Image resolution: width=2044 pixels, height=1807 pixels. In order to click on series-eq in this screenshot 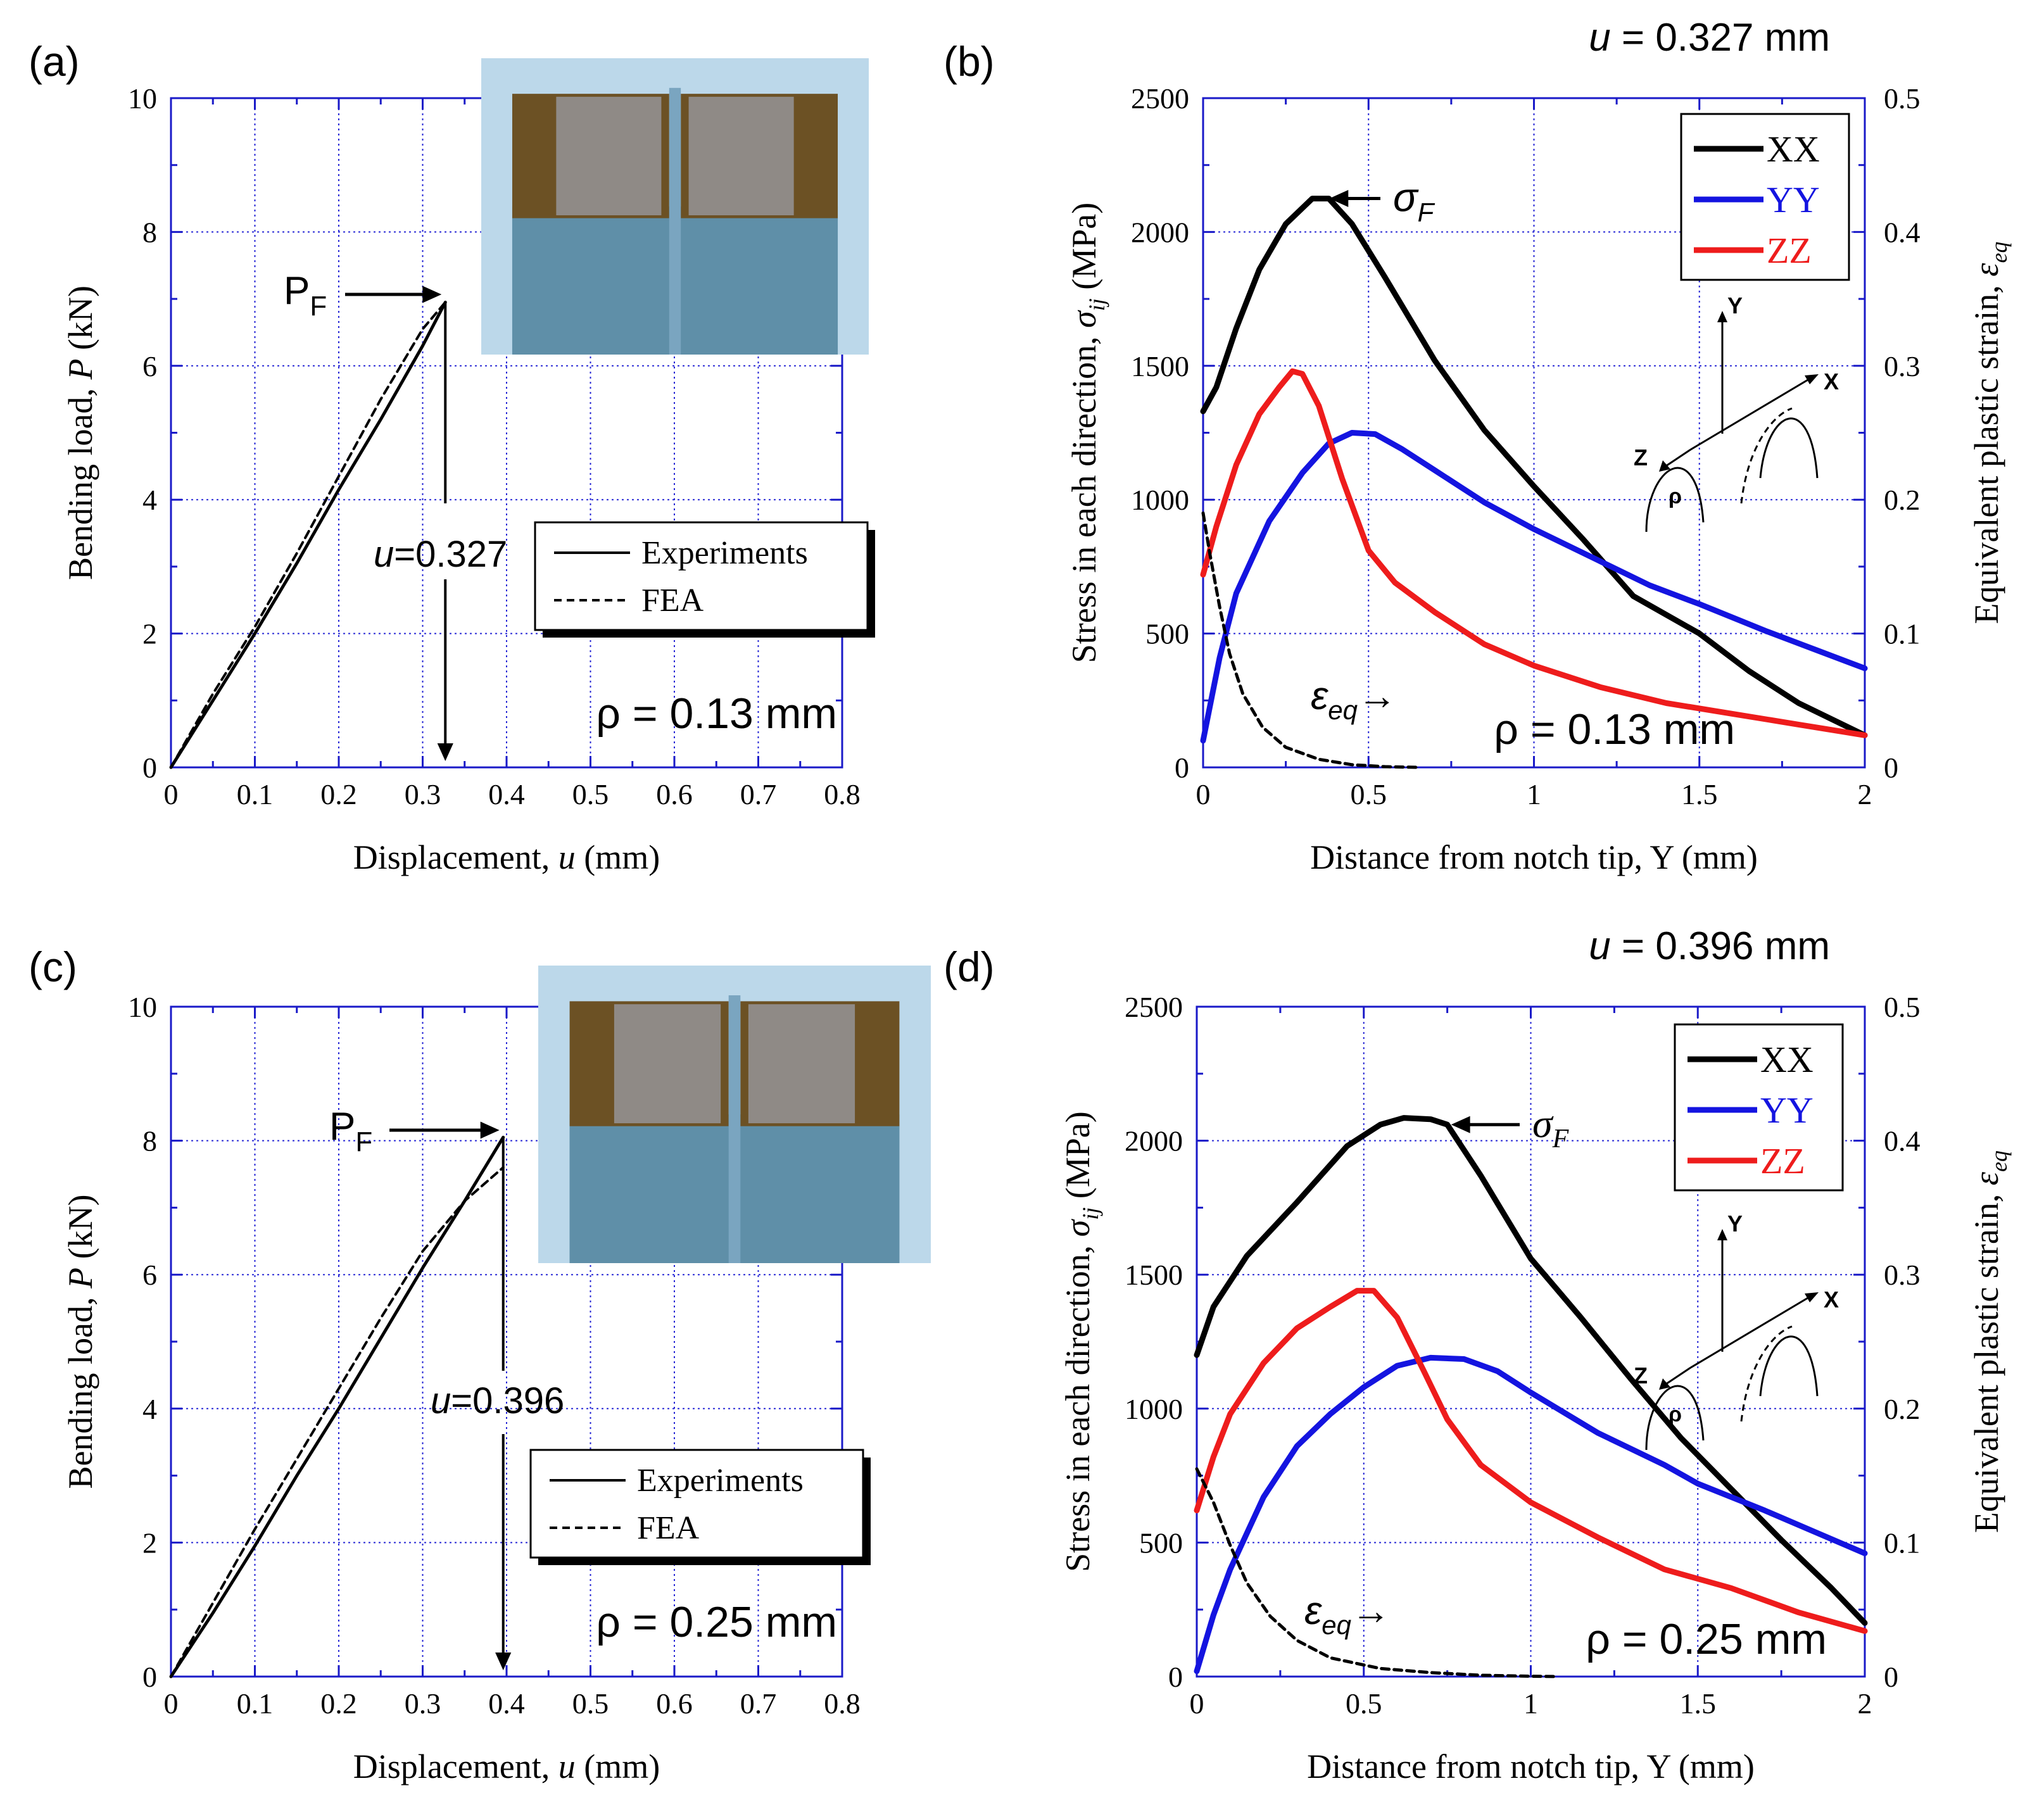, I will do `click(1377, 1572)`.